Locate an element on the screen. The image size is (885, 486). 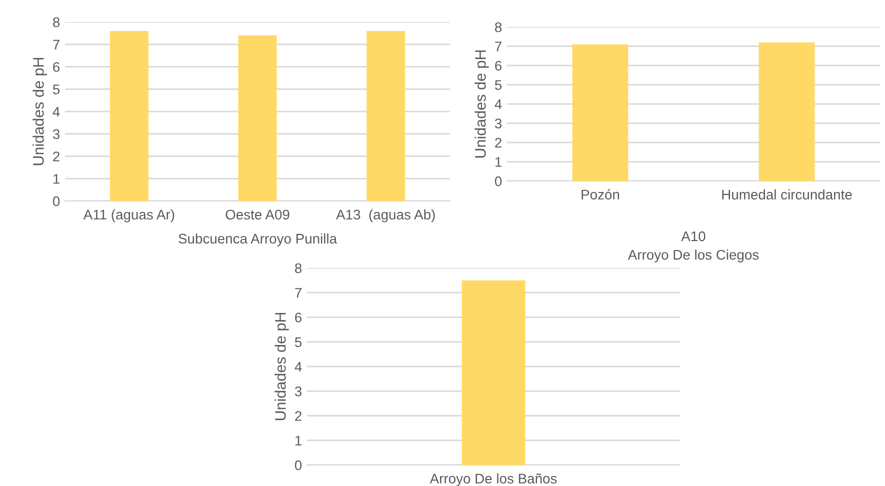
text: A10 is located at coordinates (693, 236).